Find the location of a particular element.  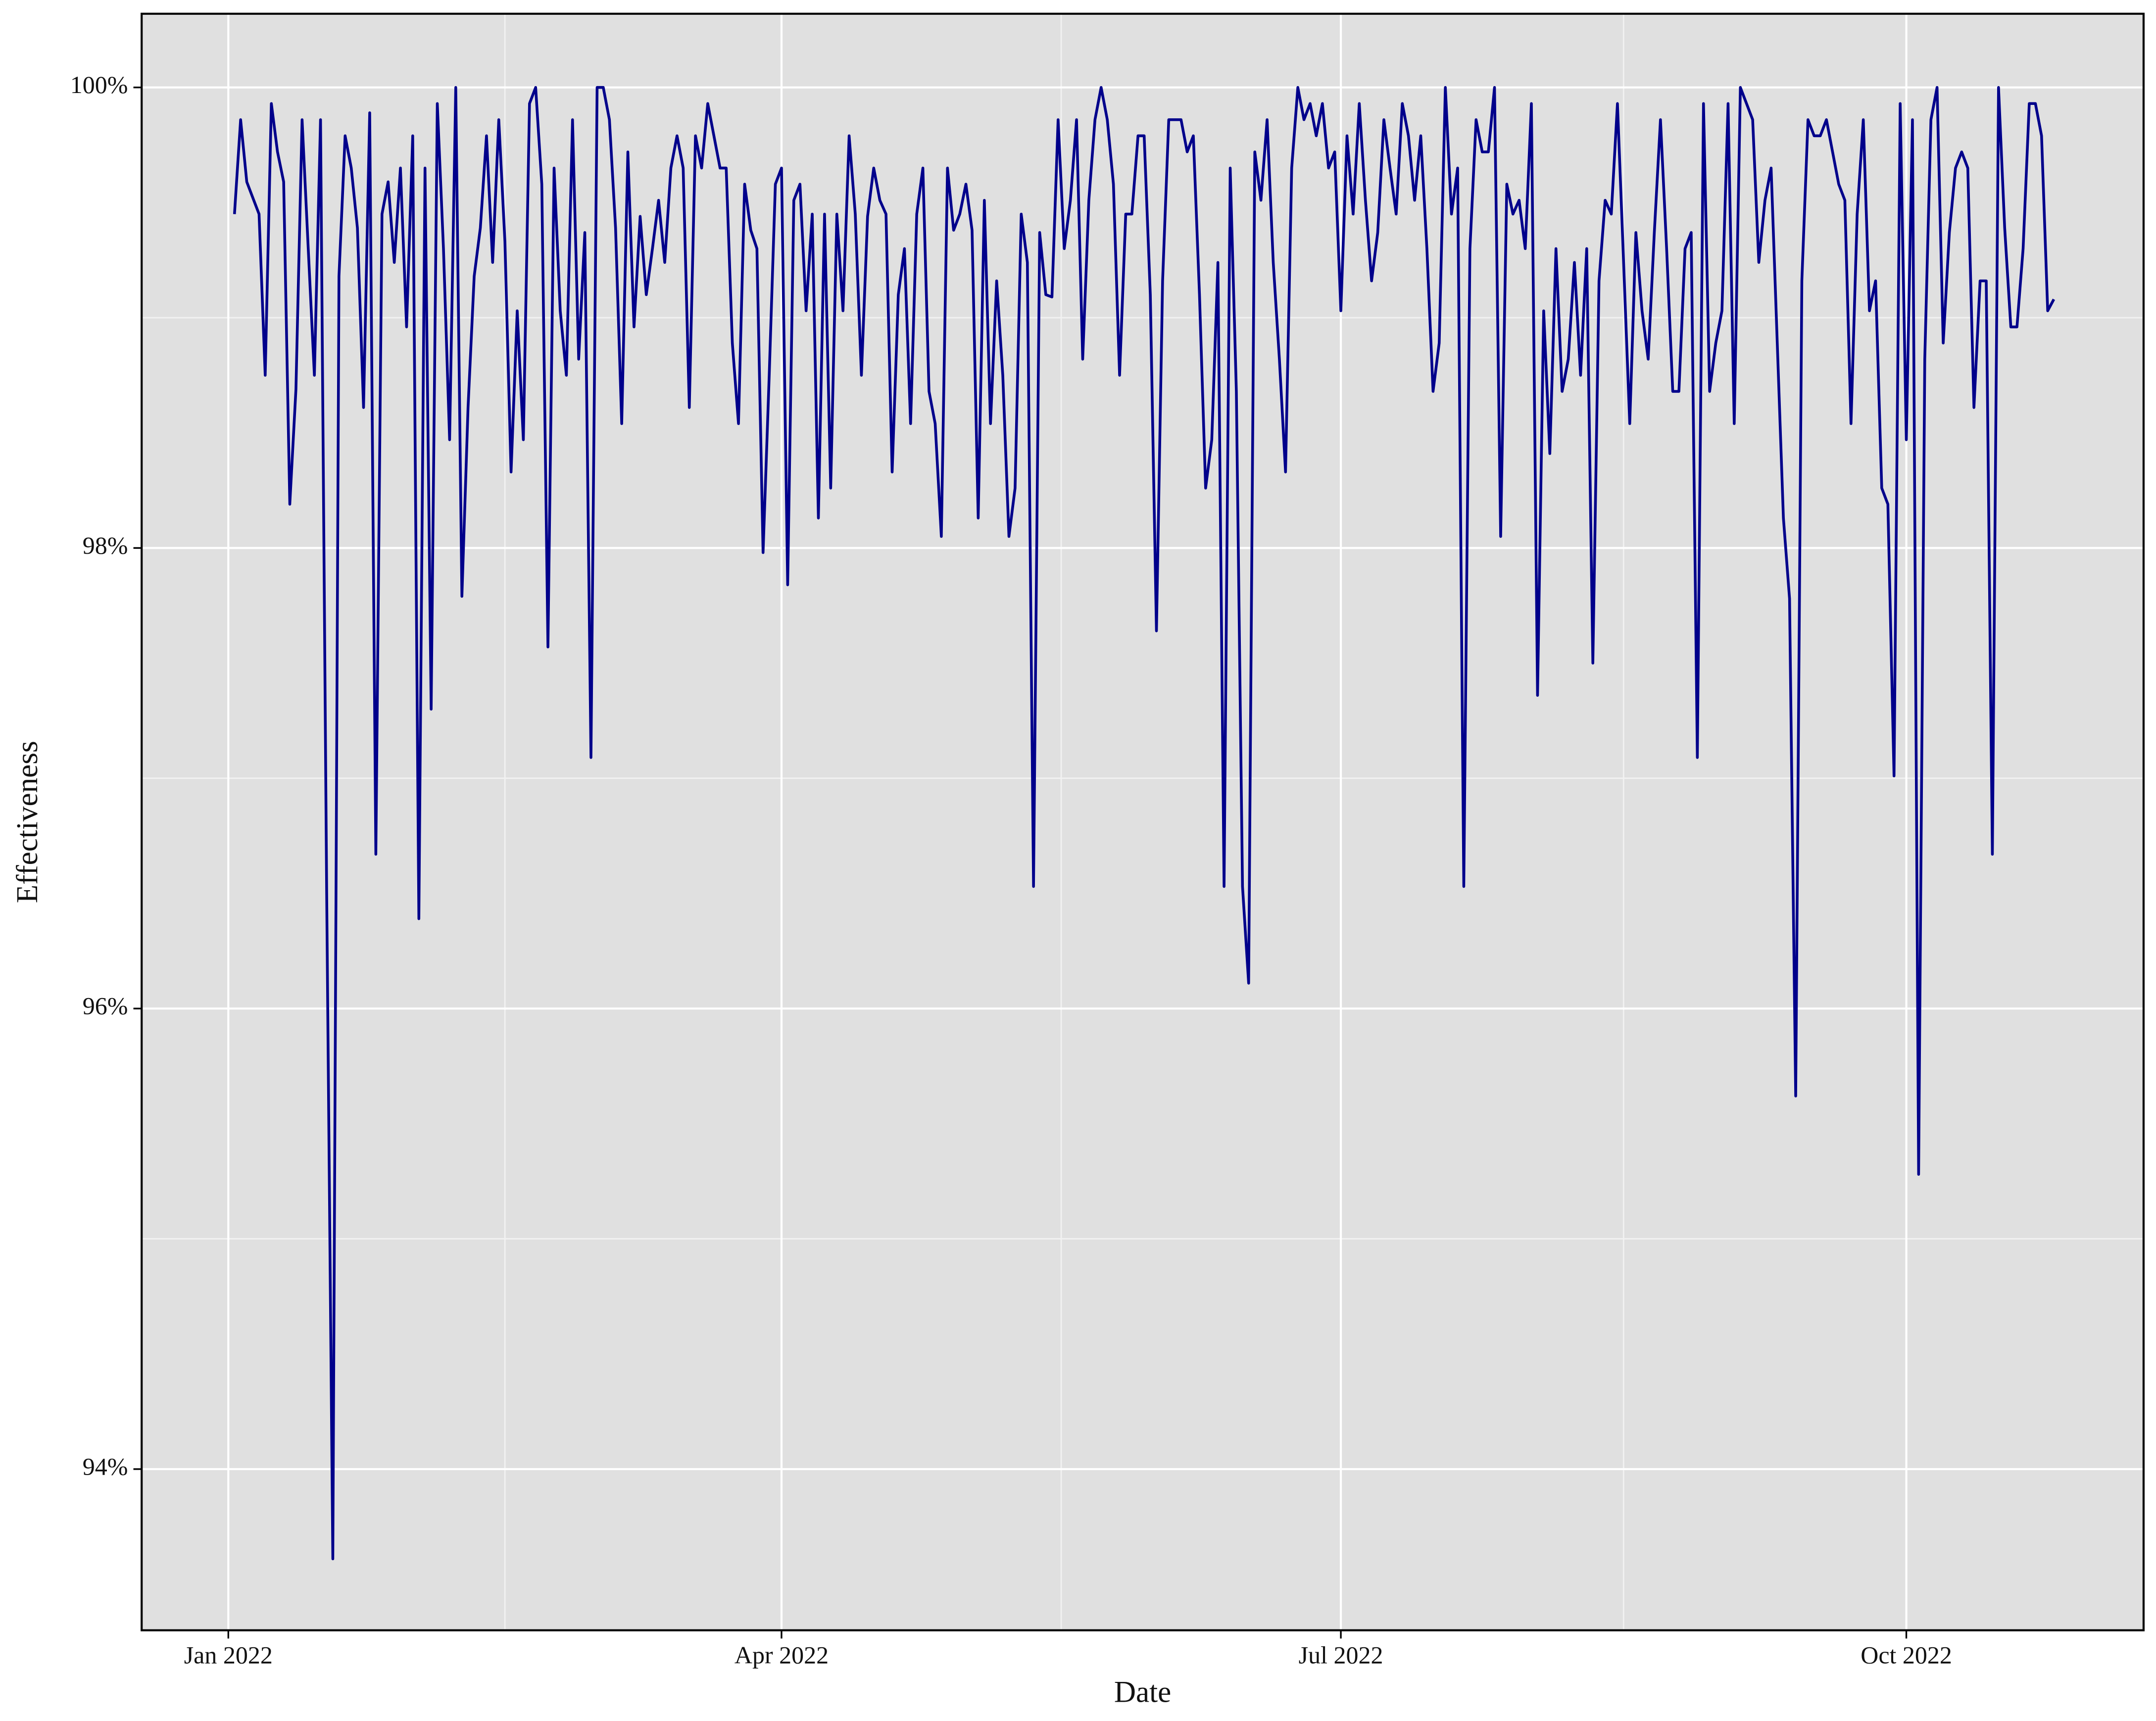

x-tick-label: Jan 2022 is located at coordinates (228, 1655).